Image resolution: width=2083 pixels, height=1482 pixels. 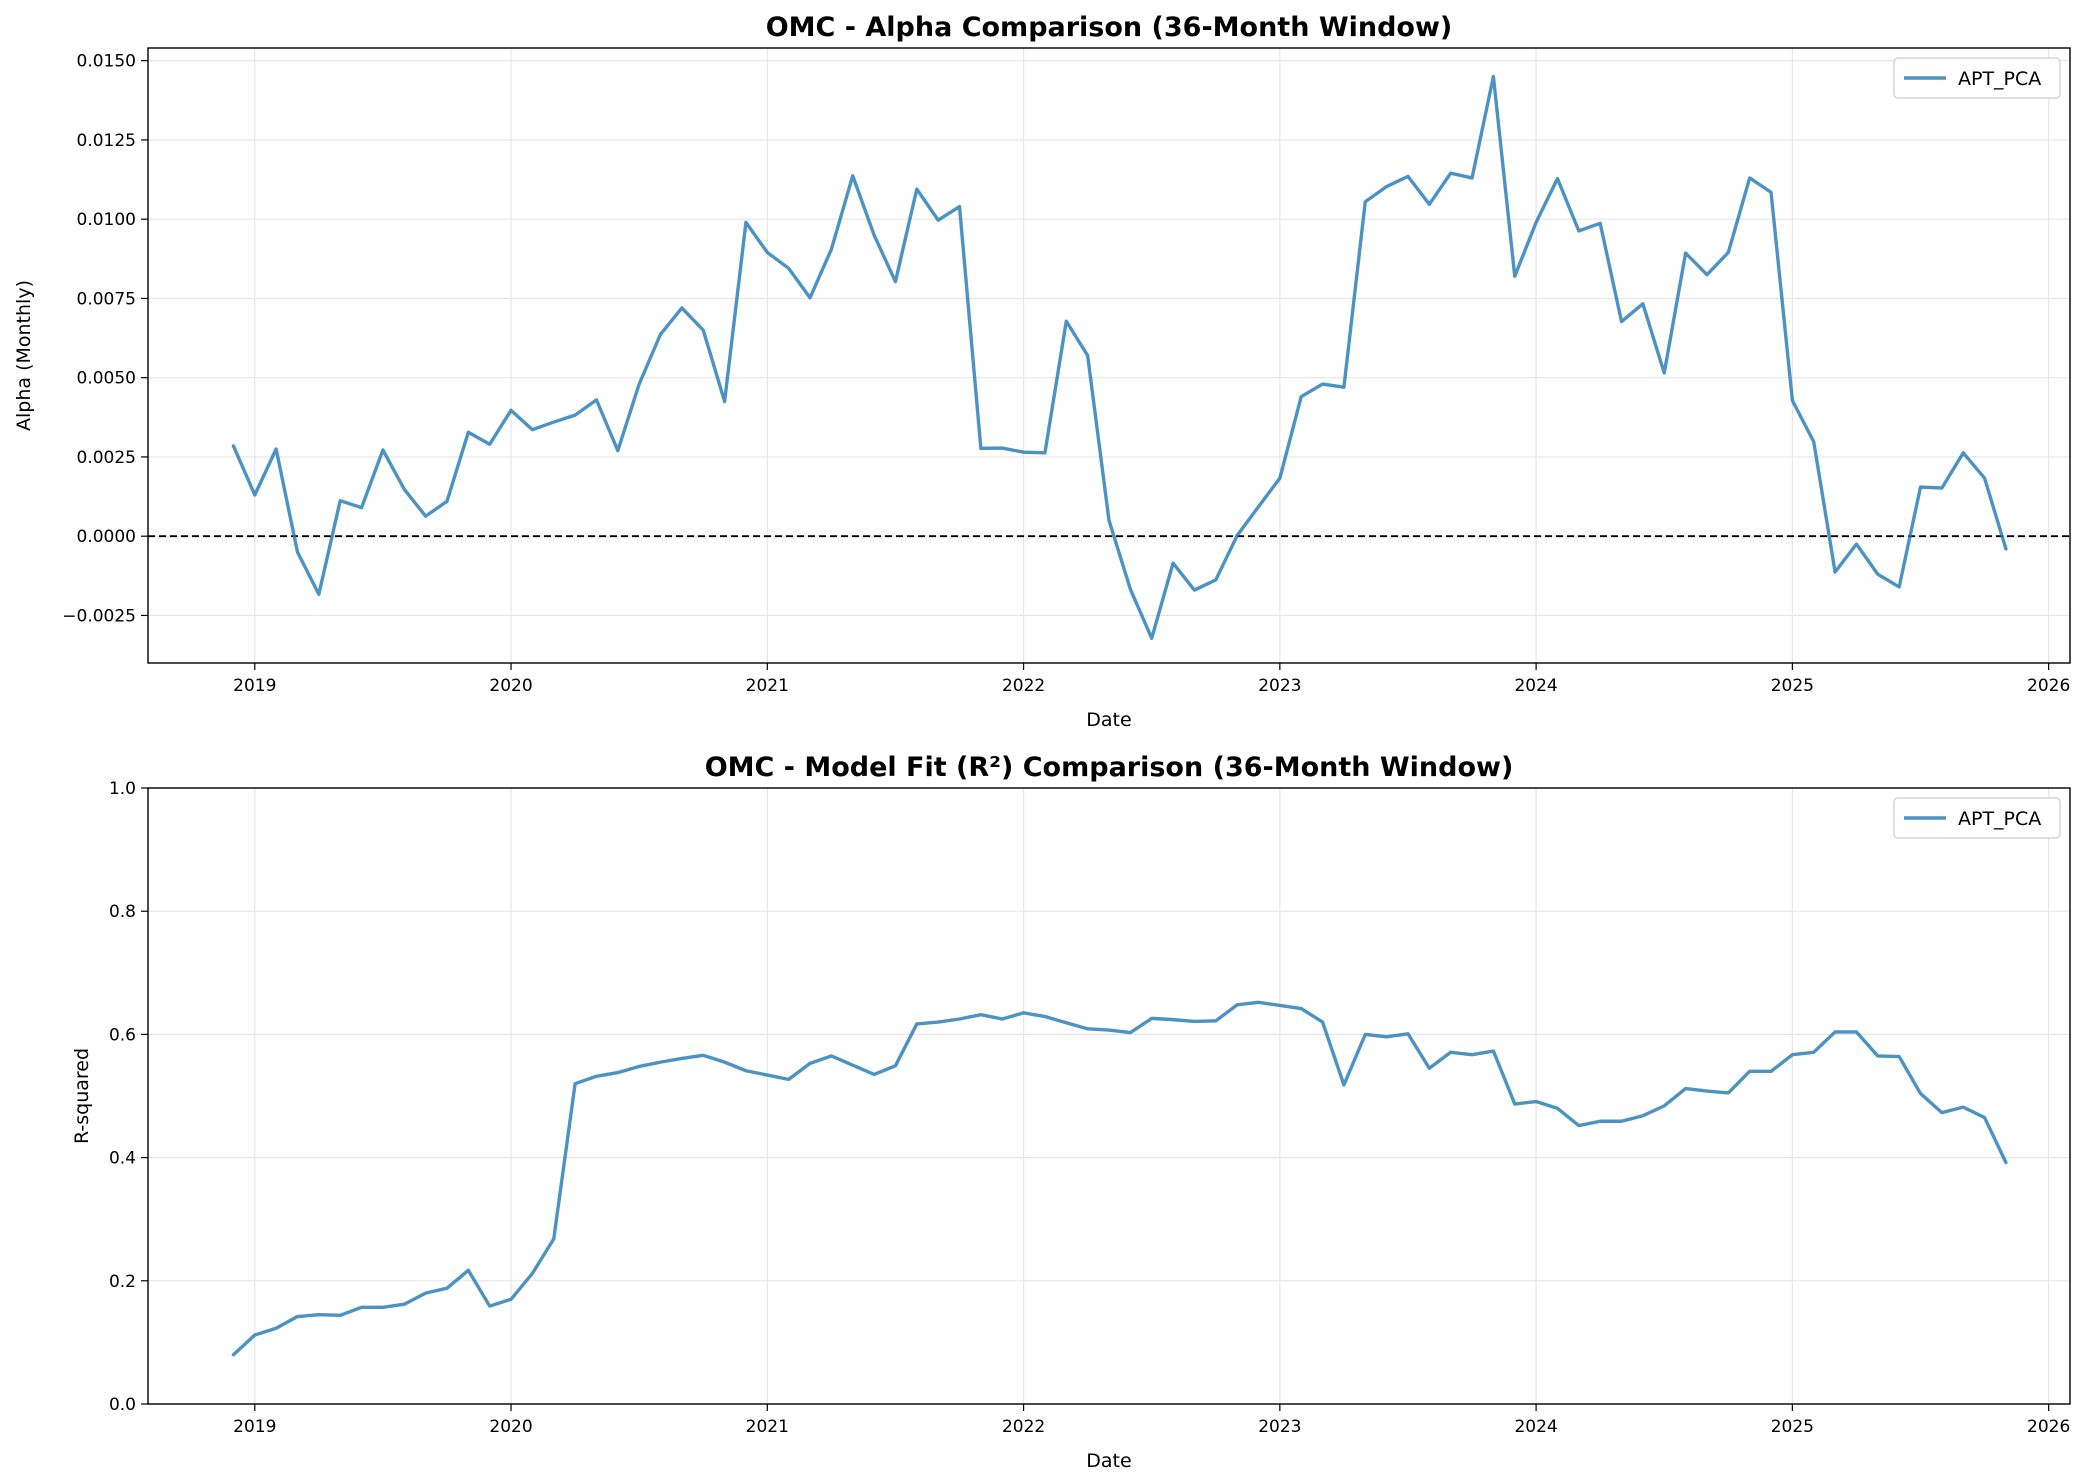 What do you see at coordinates (82, 1096) in the screenshot?
I see `rsquared-y-axis-label: R-squared` at bounding box center [82, 1096].